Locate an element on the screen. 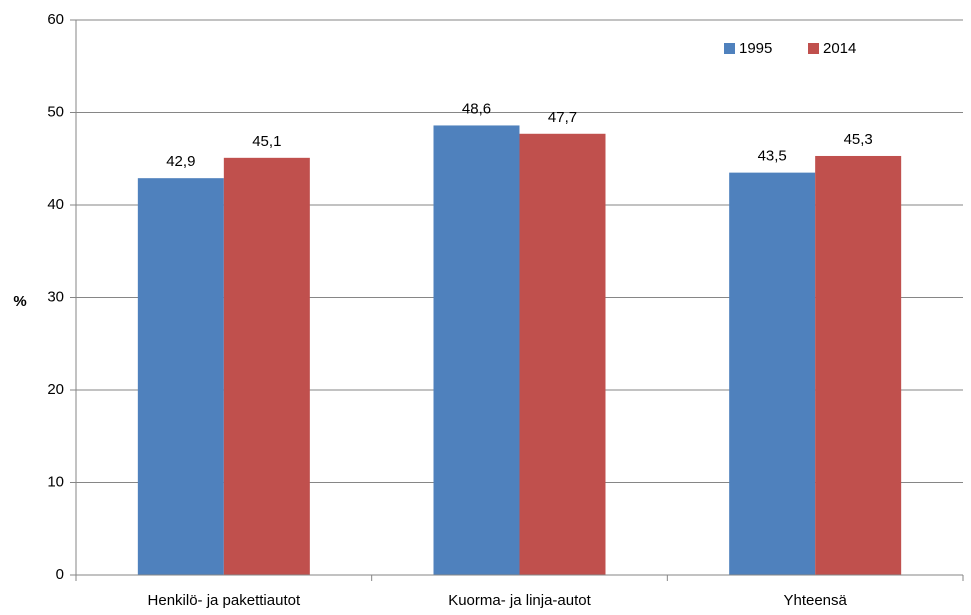 Image resolution: width=971 pixels, height=615 pixels. data-label: 47,7 is located at coordinates (562, 117).